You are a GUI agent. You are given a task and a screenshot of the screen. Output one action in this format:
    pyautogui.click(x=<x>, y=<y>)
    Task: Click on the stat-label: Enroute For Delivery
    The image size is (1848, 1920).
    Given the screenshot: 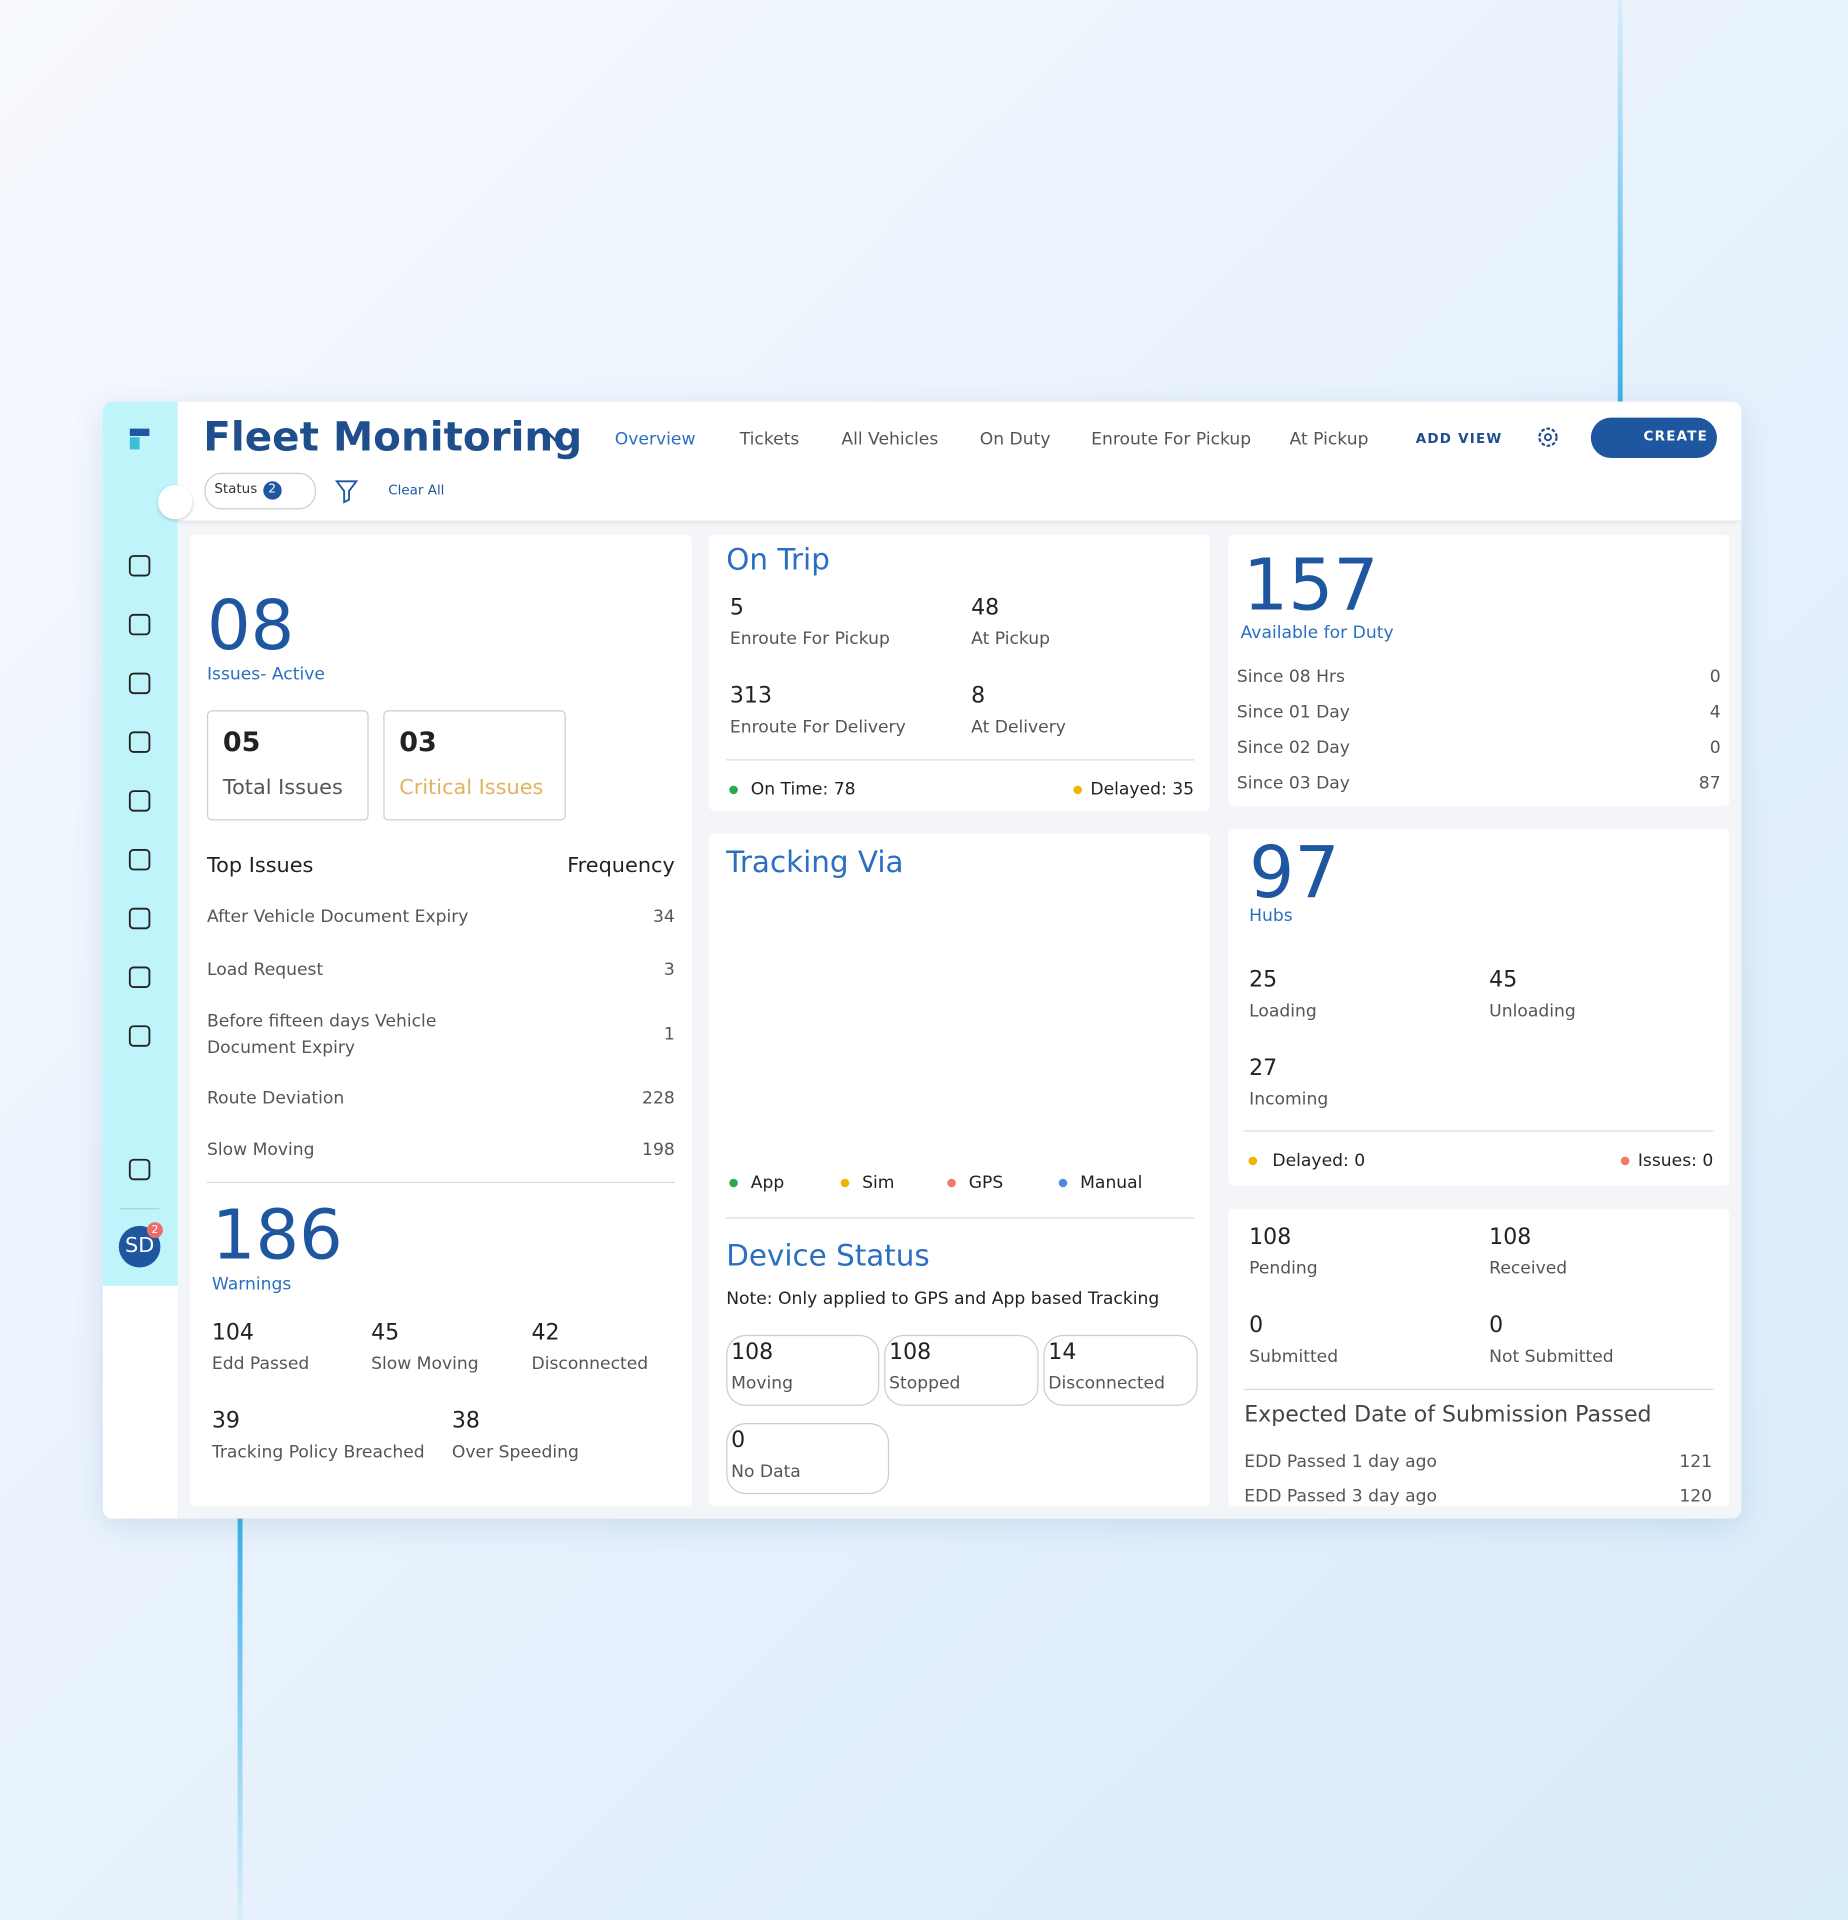 What is the action you would take?
    pyautogui.click(x=817, y=727)
    